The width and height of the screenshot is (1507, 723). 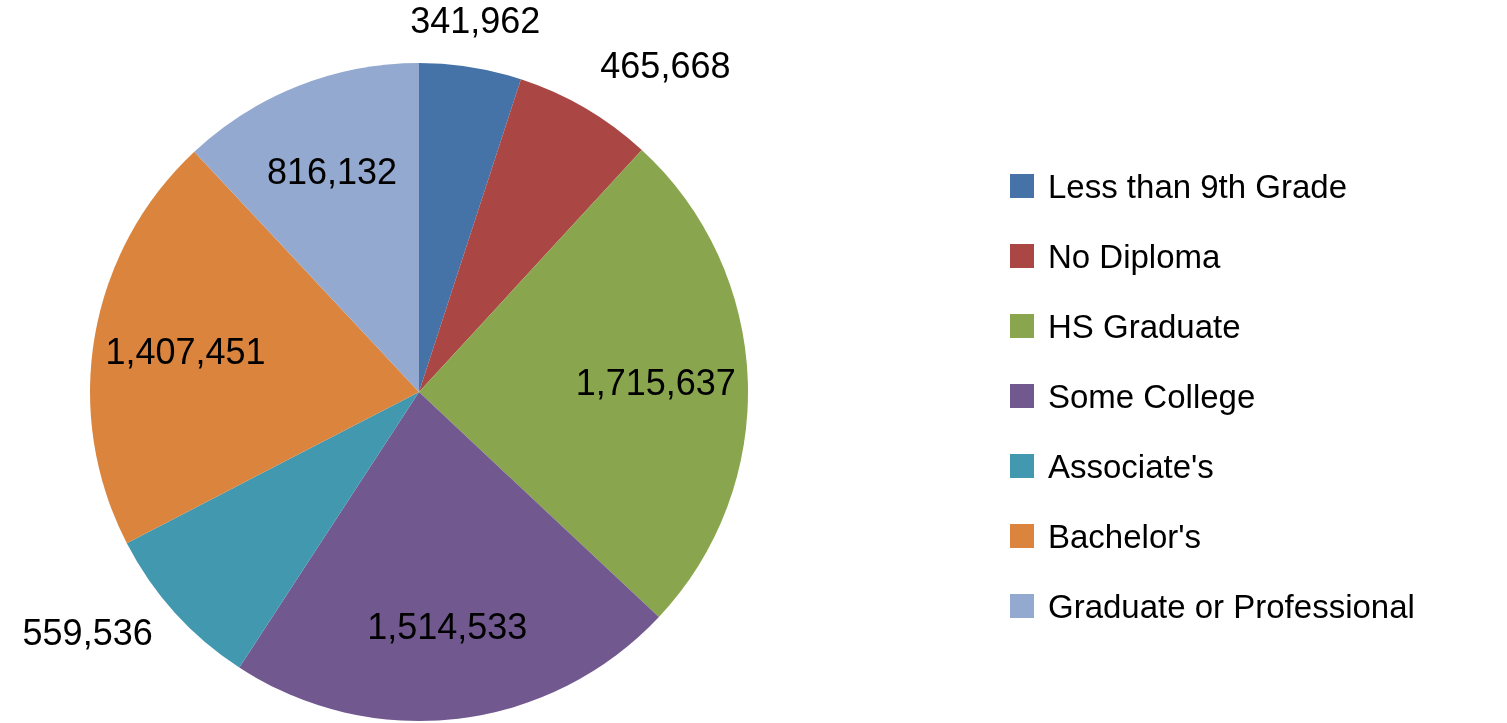 What do you see at coordinates (1231, 606) in the screenshot?
I see `legend-label: Graduate or Professional` at bounding box center [1231, 606].